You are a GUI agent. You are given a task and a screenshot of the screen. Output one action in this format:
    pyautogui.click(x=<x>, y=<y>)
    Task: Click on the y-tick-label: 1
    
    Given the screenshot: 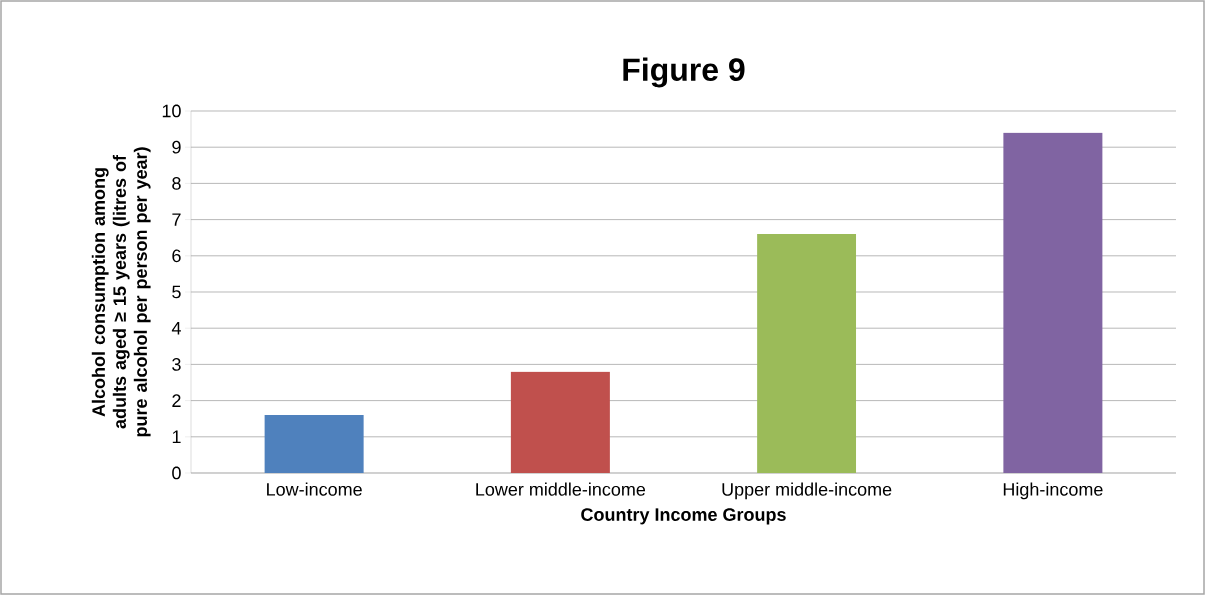 What is the action you would take?
    pyautogui.click(x=176, y=436)
    